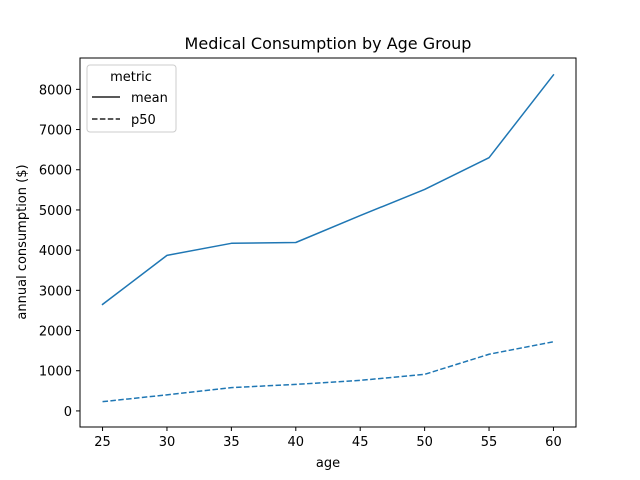  I want to click on y-tick-label: 6000, so click(55, 171).